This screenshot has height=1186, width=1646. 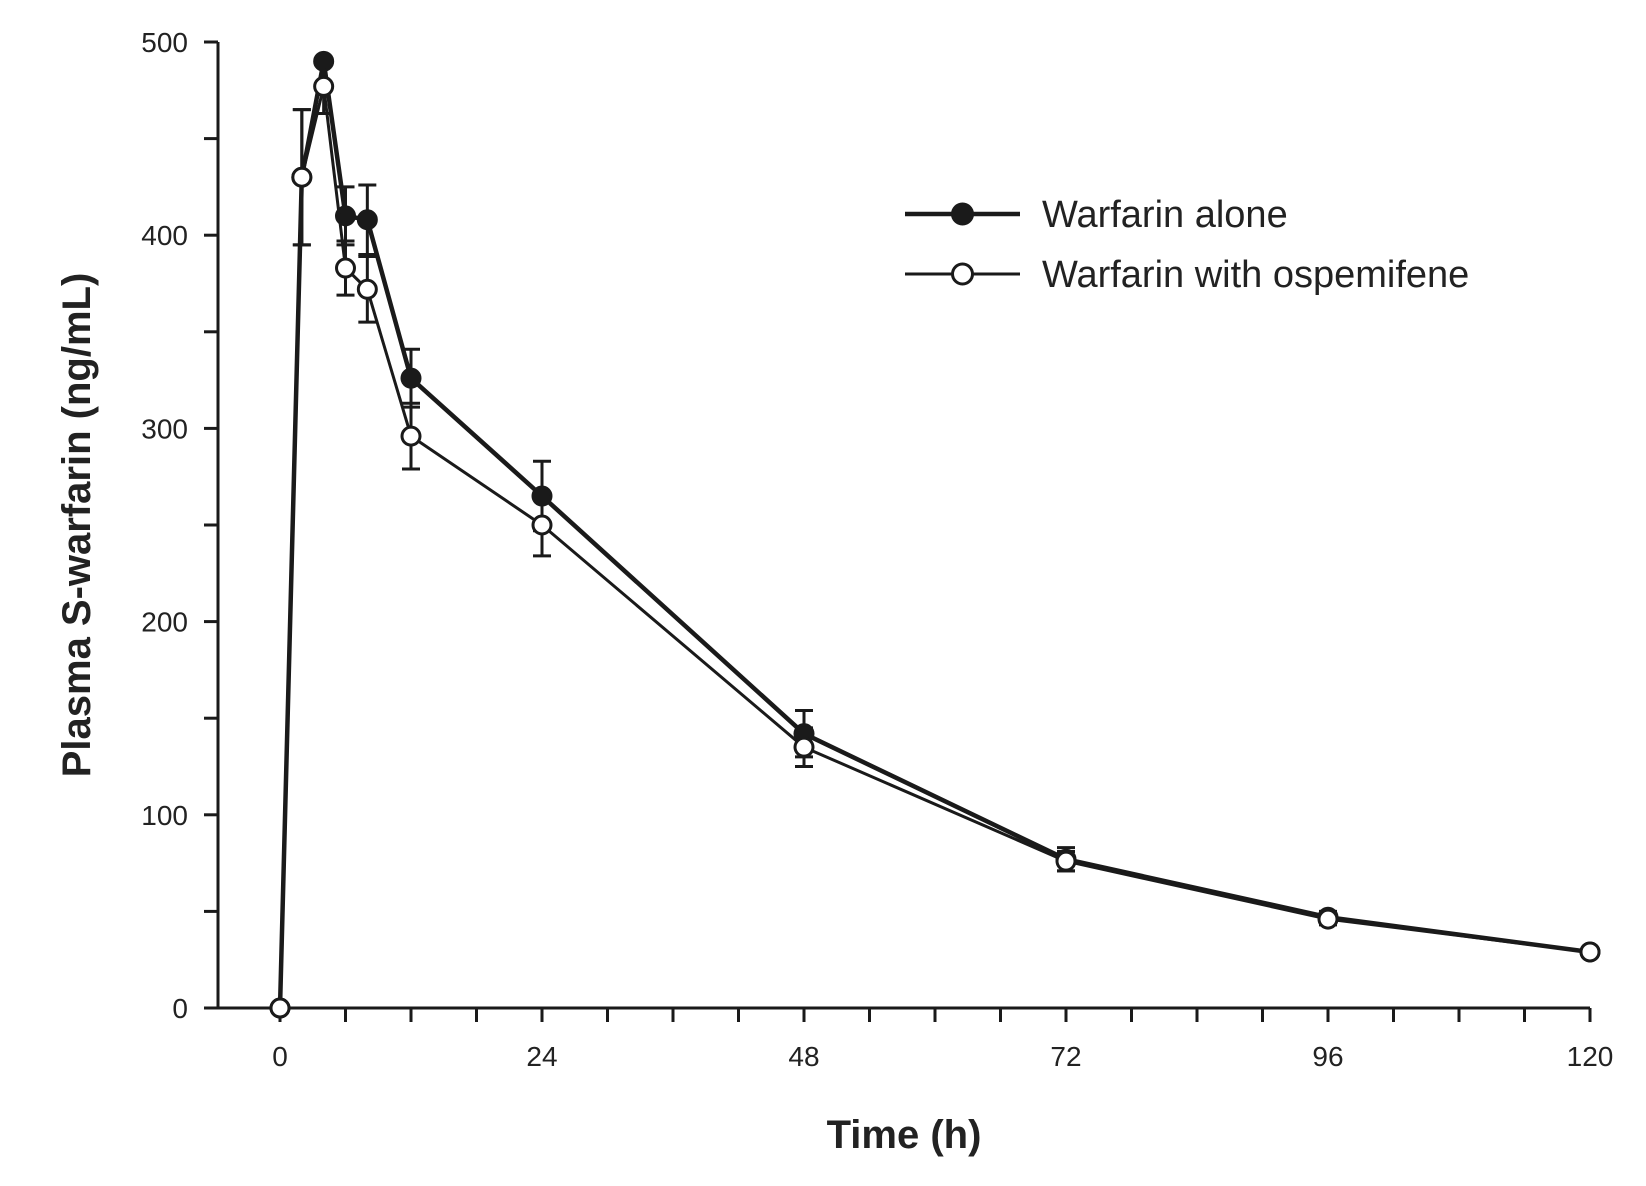 I want to click on y-tick-label: 200, so click(x=164, y=622).